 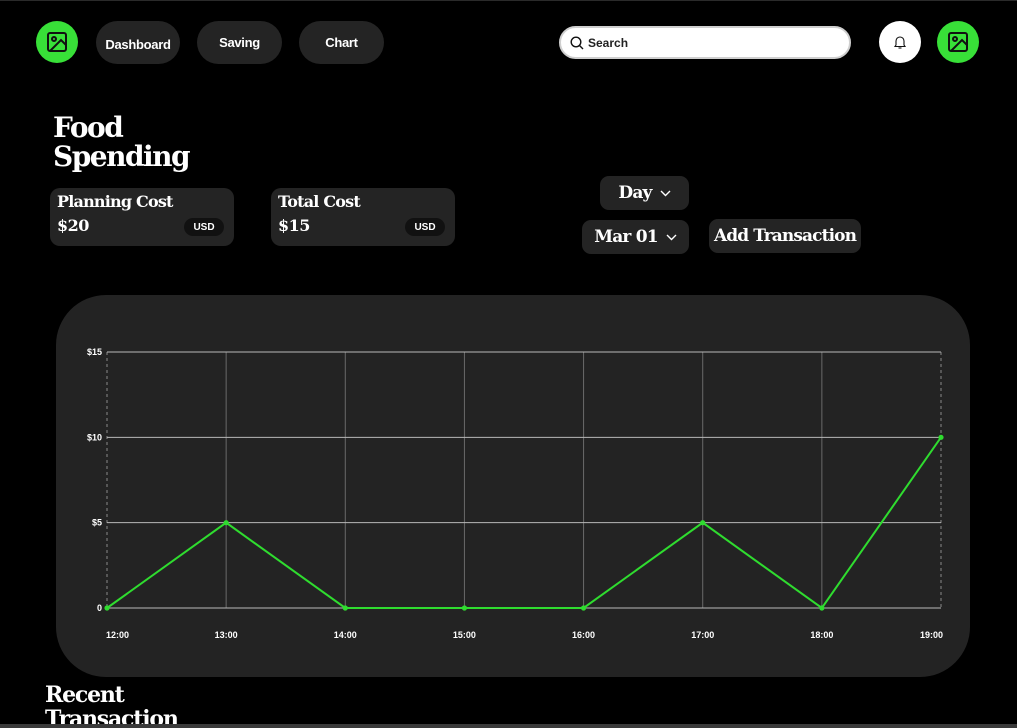 What do you see at coordinates (626, 237) in the screenshot?
I see `date-value: Mar 01` at bounding box center [626, 237].